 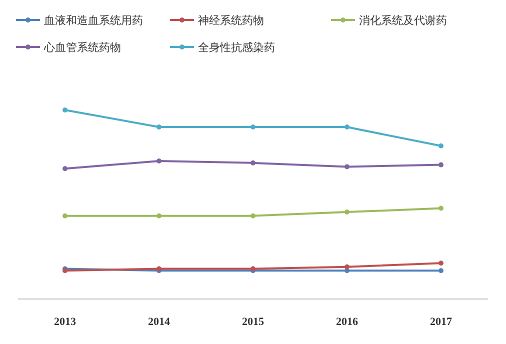 I want to click on x-tick-label: 2017, so click(x=441, y=322).